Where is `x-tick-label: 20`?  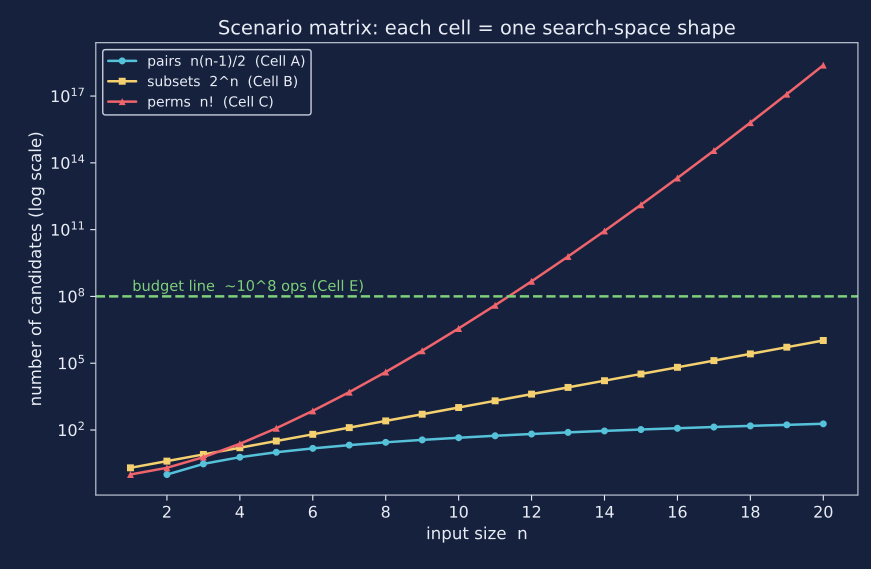 x-tick-label: 20 is located at coordinates (823, 512).